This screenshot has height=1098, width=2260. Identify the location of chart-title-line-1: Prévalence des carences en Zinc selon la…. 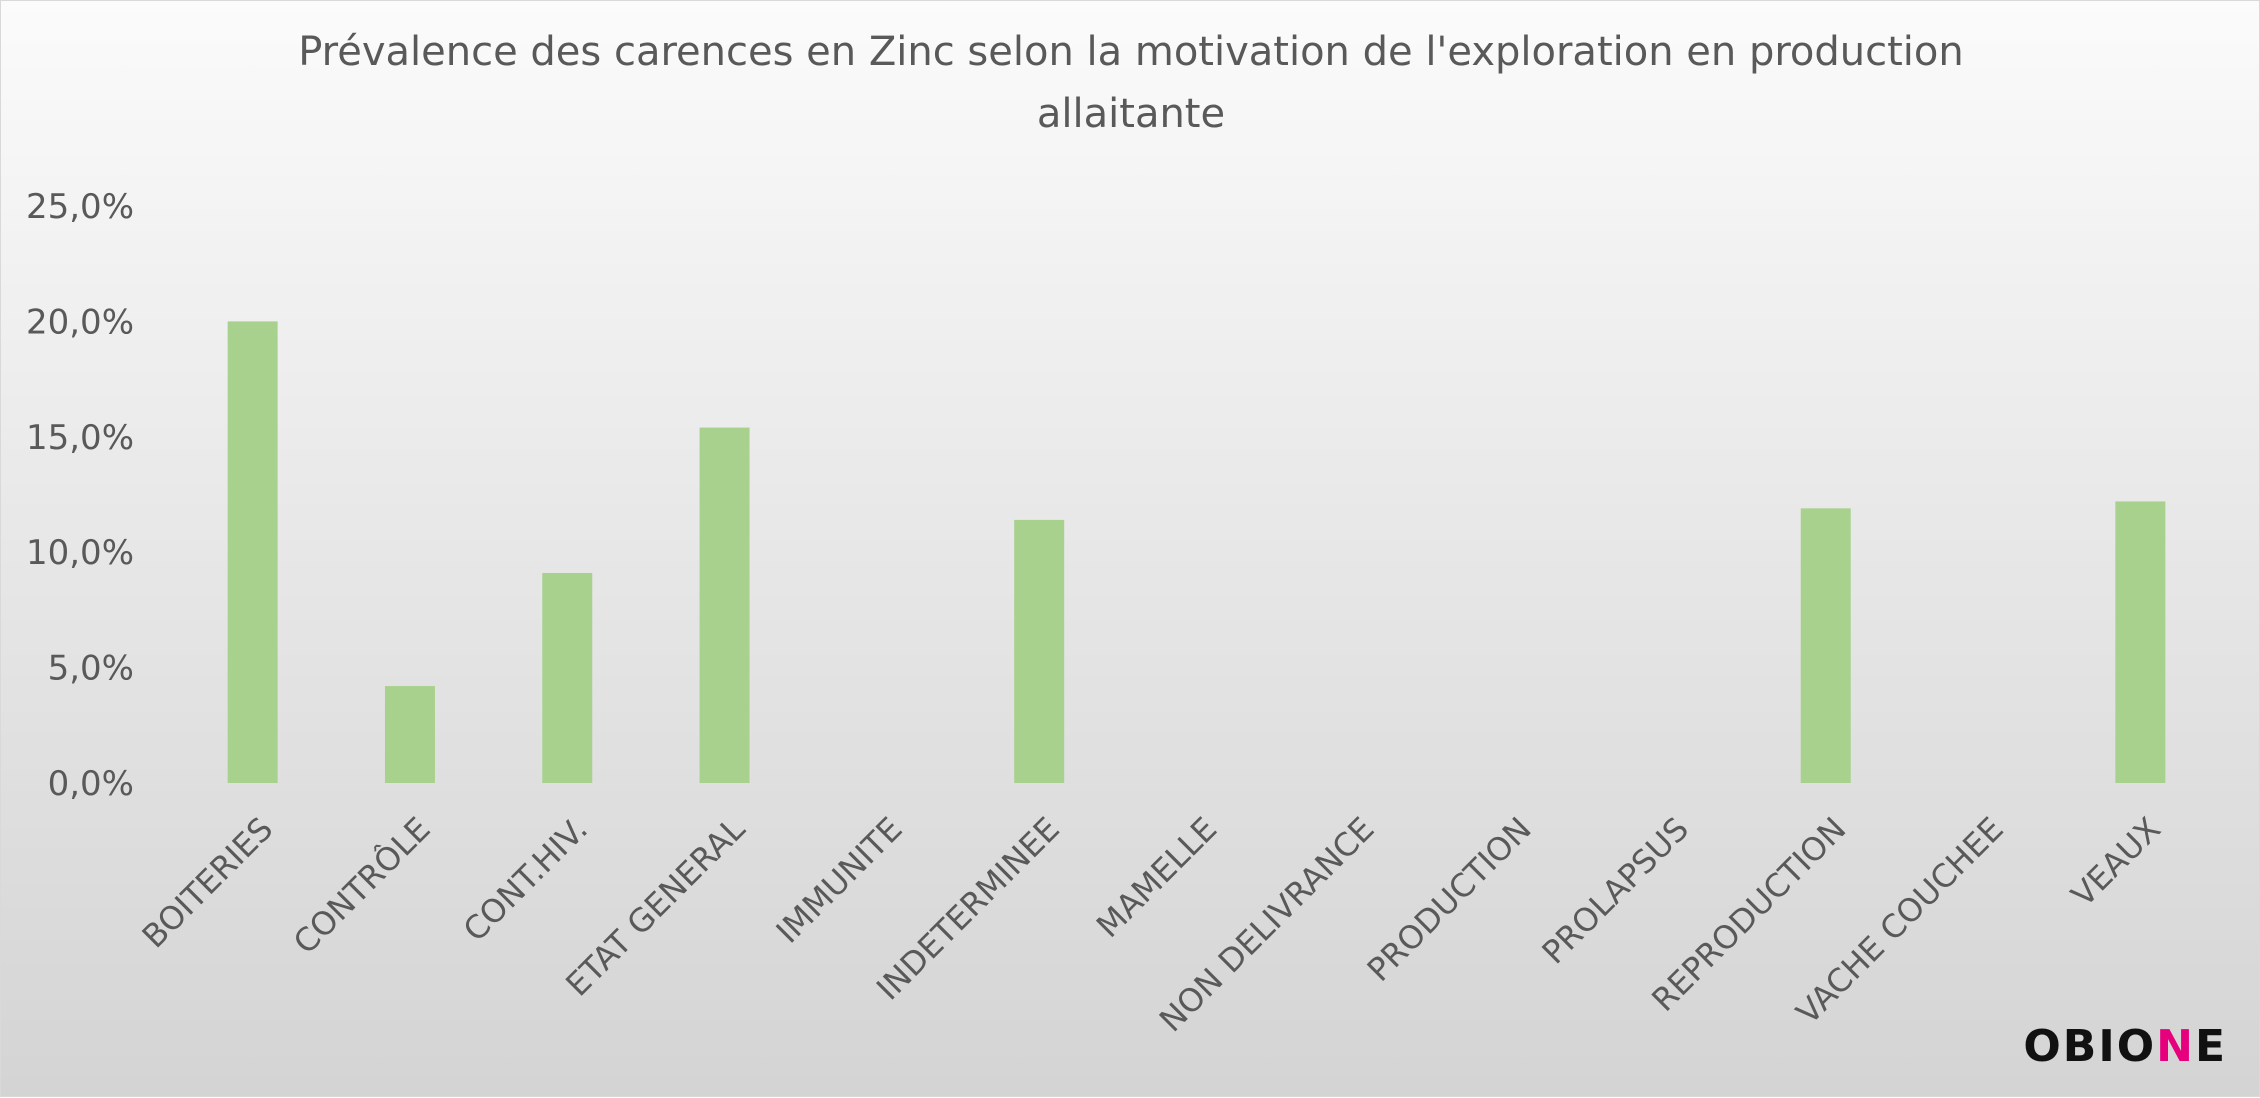
(1131, 52).